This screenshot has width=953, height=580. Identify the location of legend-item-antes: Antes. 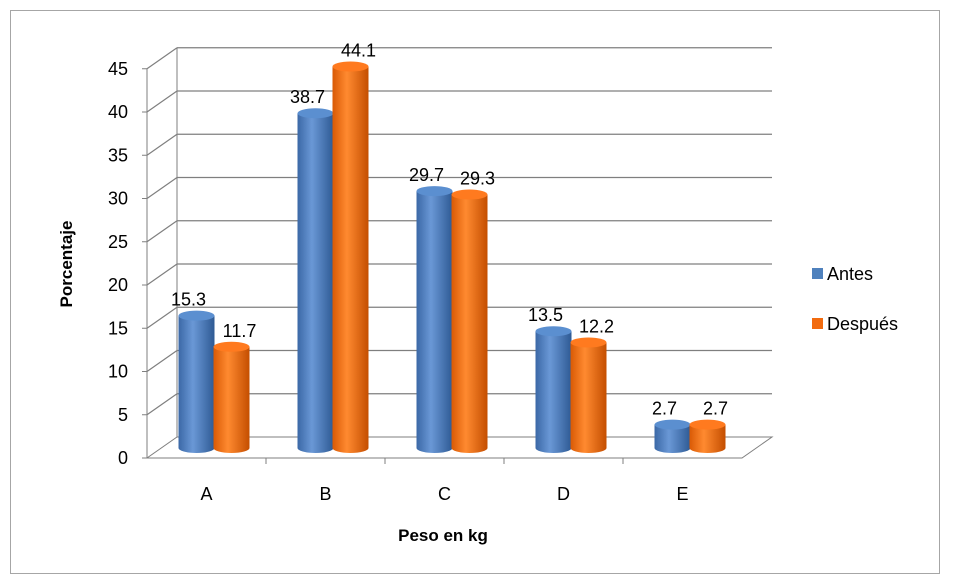
(842, 274).